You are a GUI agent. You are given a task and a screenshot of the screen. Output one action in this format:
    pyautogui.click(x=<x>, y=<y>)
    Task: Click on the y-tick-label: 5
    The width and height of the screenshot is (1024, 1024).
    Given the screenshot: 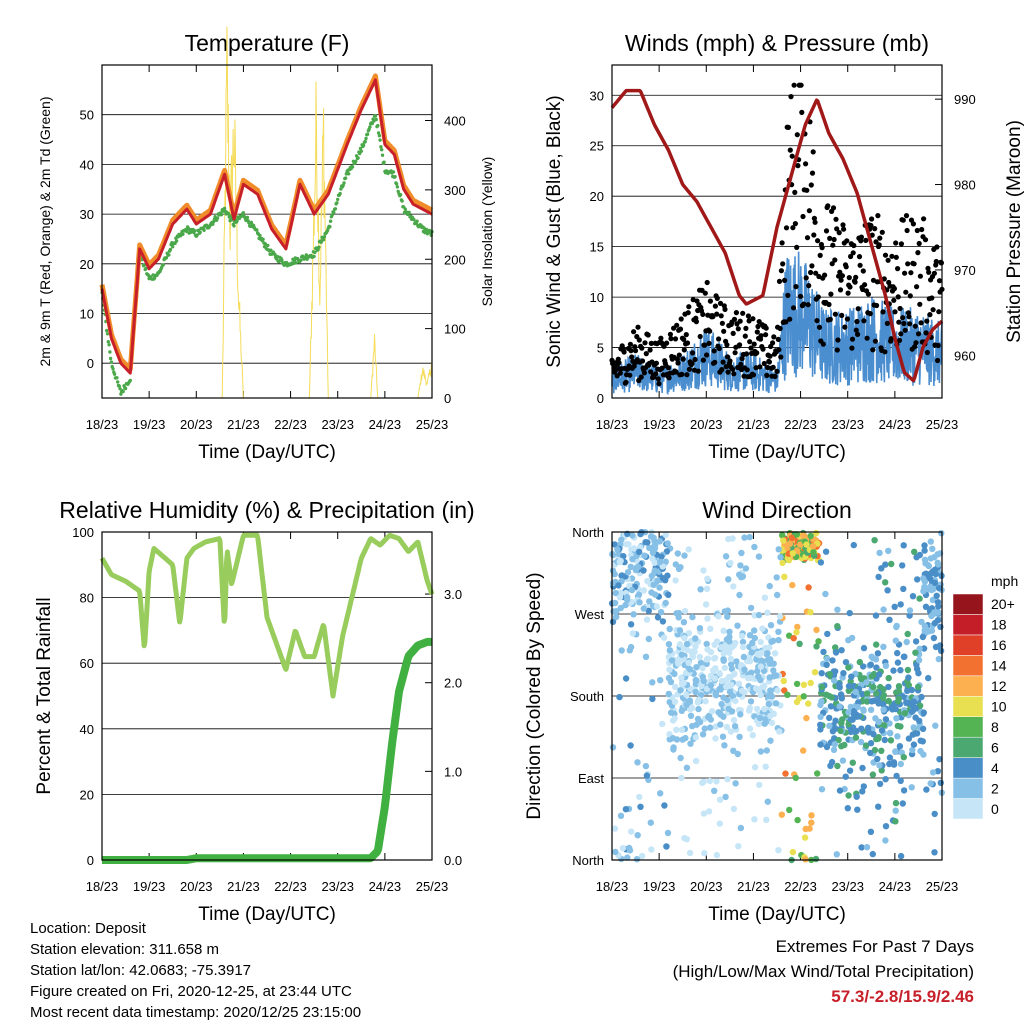 What is the action you would take?
    pyautogui.click(x=600, y=348)
    